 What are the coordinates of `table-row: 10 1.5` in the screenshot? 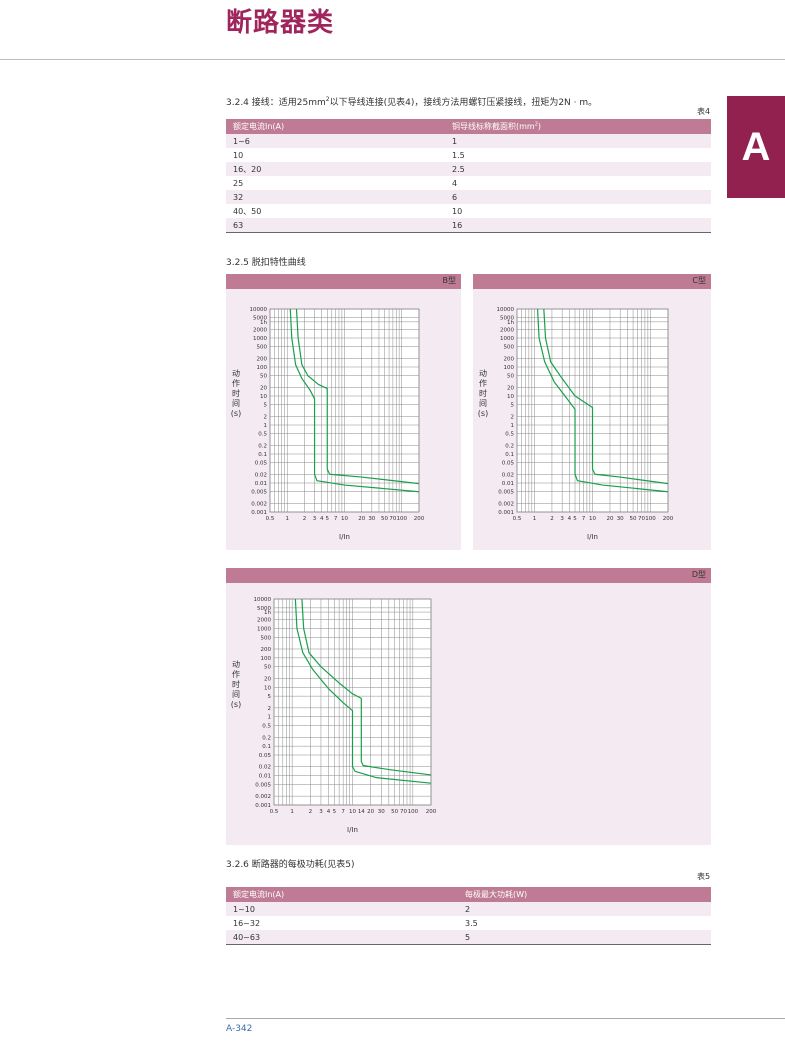 It's located at (468, 155).